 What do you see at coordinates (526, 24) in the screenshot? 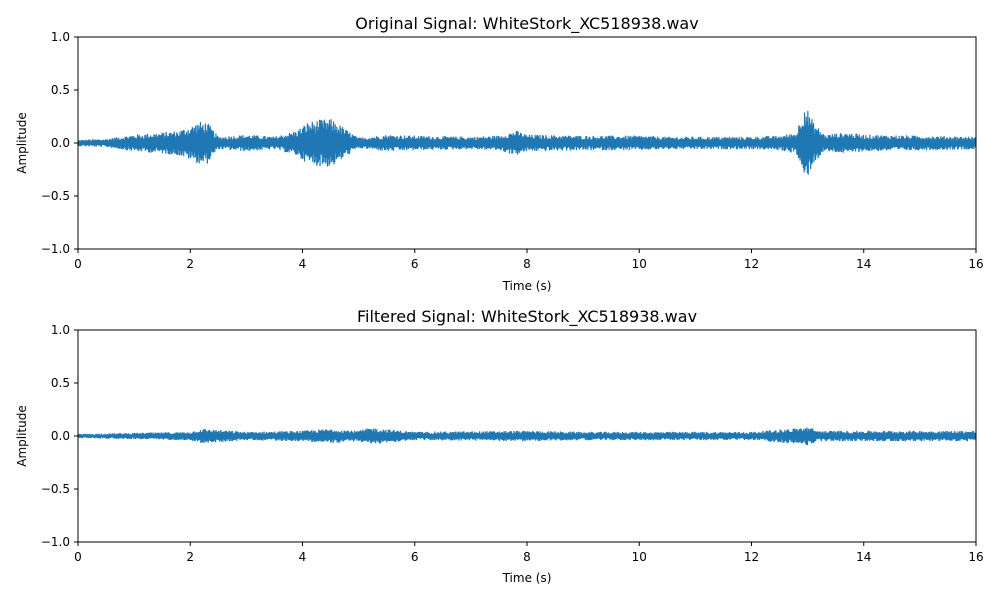
I see `plot-title: Original Signal: WhiteStork_XC518938.wav` at bounding box center [526, 24].